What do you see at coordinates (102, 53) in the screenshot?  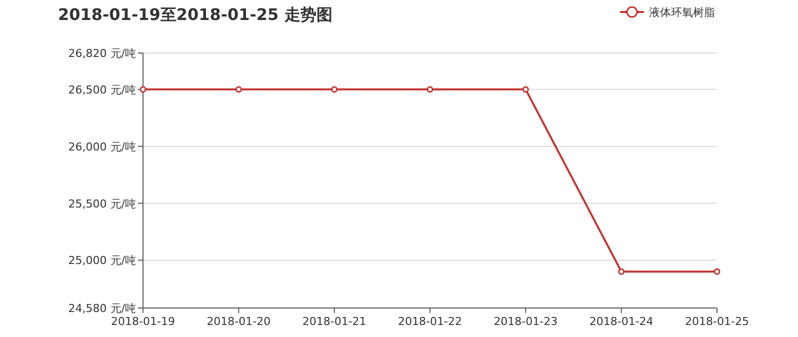 I see `y-tick-label: 26,820 元/吨` at bounding box center [102, 53].